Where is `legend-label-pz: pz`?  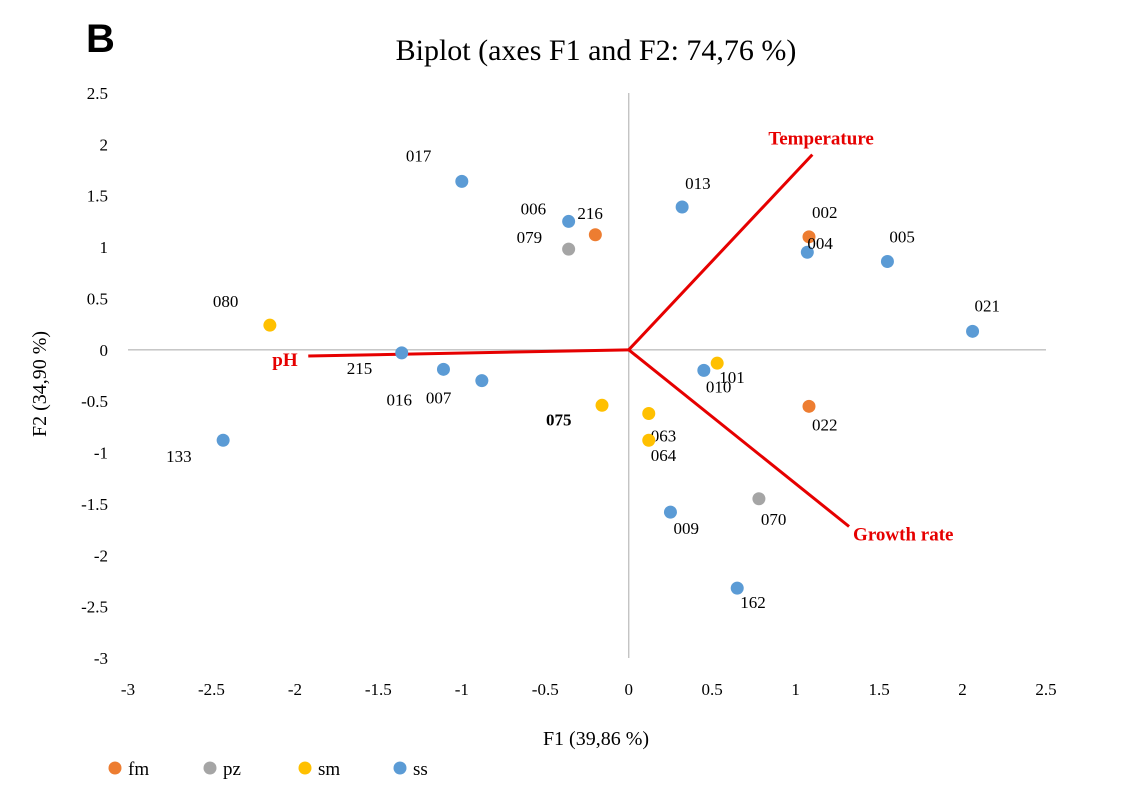 legend-label-pz: pz is located at coordinates (232, 769).